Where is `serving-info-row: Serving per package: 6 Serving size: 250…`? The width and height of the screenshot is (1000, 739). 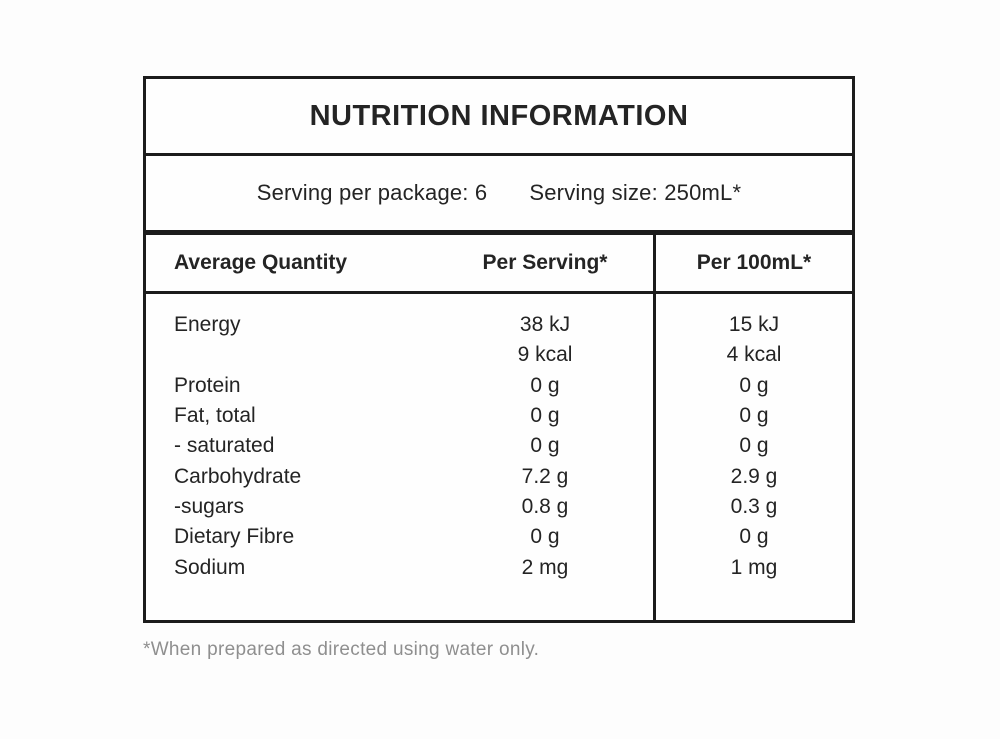
serving-info-row: Serving per package: 6 Serving size: 250… is located at coordinates (499, 195).